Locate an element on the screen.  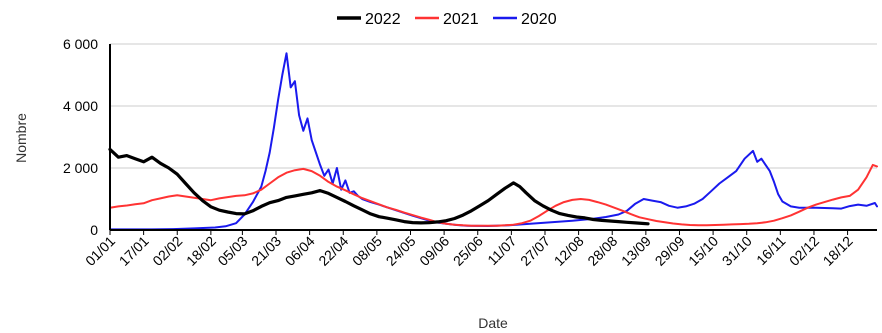
x-tick-label: 09/06 is located at coordinates (434, 251).